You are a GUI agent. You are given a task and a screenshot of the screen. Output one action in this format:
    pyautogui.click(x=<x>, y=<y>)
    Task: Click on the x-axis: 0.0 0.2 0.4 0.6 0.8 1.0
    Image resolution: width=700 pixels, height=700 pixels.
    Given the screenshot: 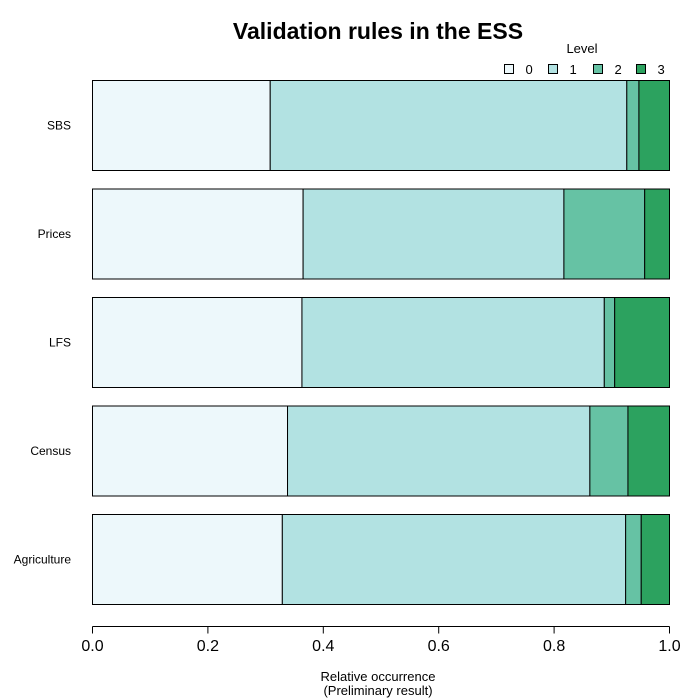 What is the action you would take?
    pyautogui.click(x=381, y=640)
    